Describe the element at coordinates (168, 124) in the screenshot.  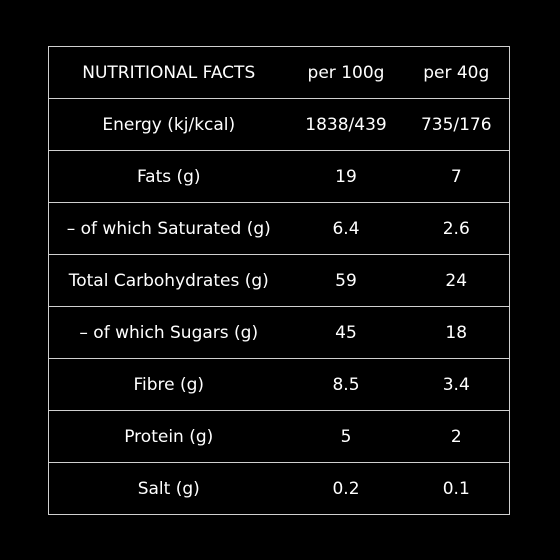
I see `row-label: Energy (kj/kcal)` at that location.